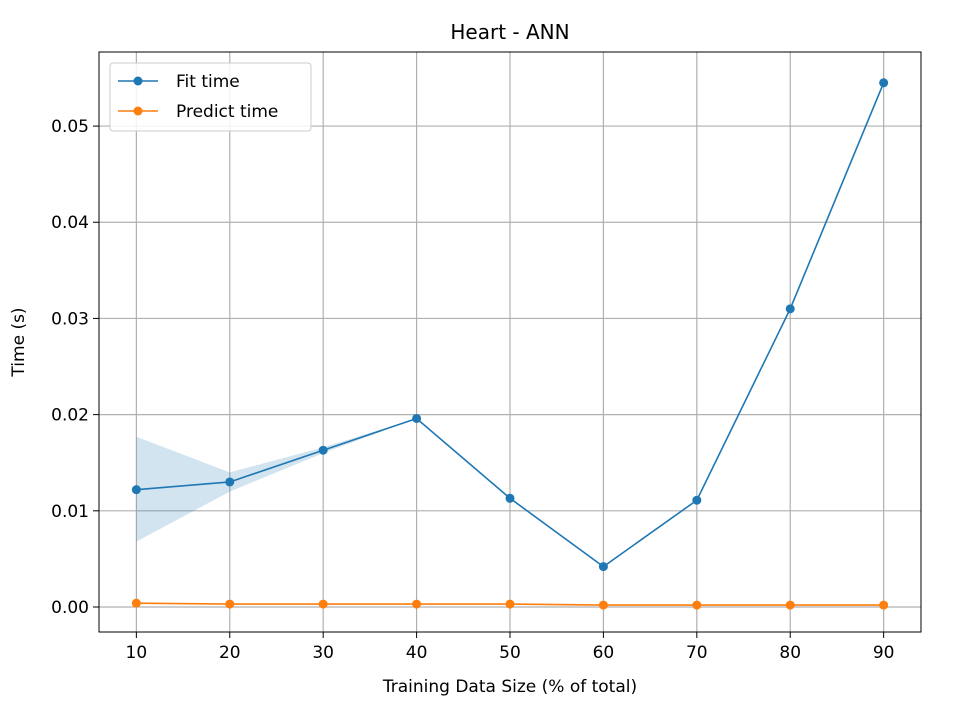 Image resolution: width=960 pixels, height=720 pixels. I want to click on x-tick-label: 10, so click(137, 653).